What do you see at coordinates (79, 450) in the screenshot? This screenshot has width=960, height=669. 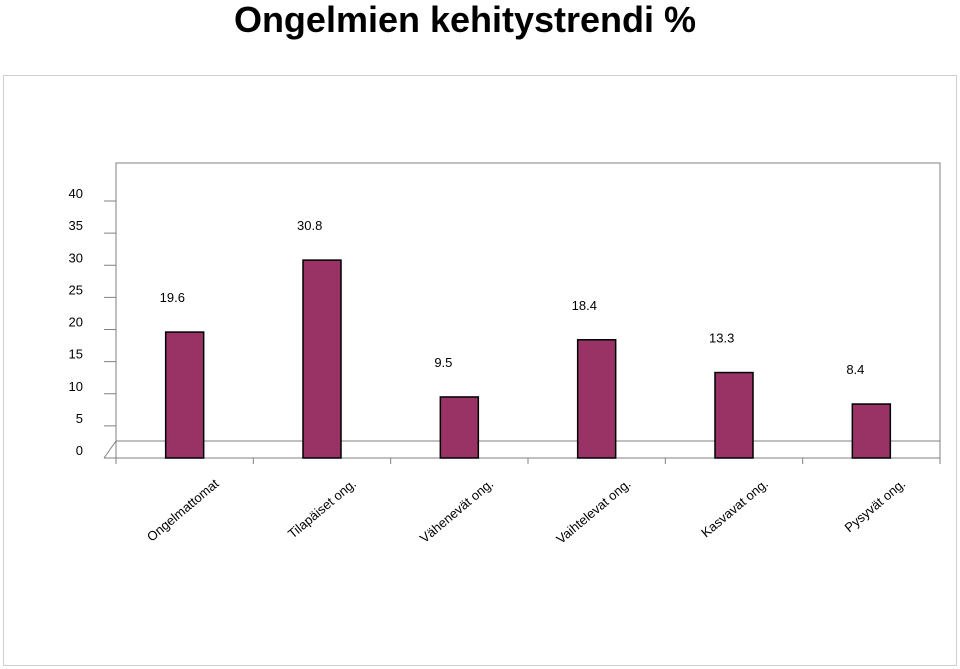 I see `y-tick-label: 0` at bounding box center [79, 450].